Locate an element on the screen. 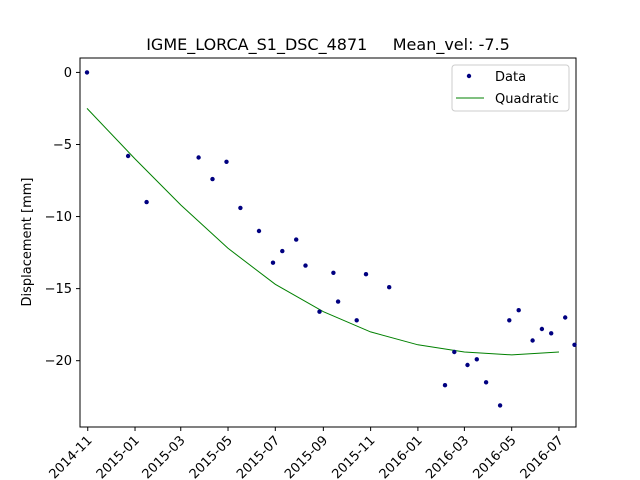 This screenshot has width=640, height=480. y-tick-label: −10 is located at coordinates (58, 217).